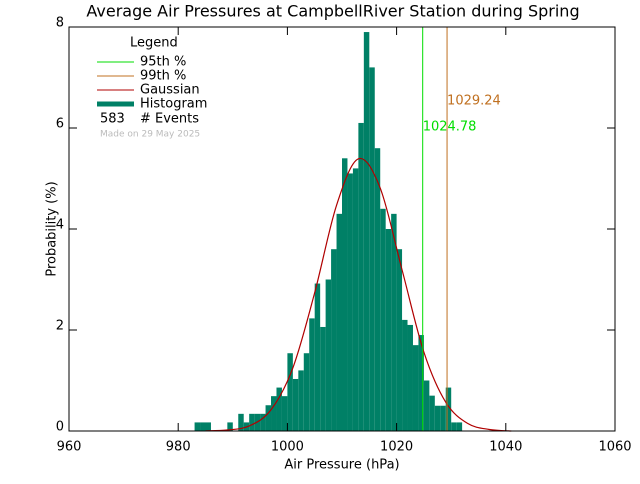  What do you see at coordinates (163, 62) in the screenshot?
I see `legend-label: 95th %` at bounding box center [163, 62].